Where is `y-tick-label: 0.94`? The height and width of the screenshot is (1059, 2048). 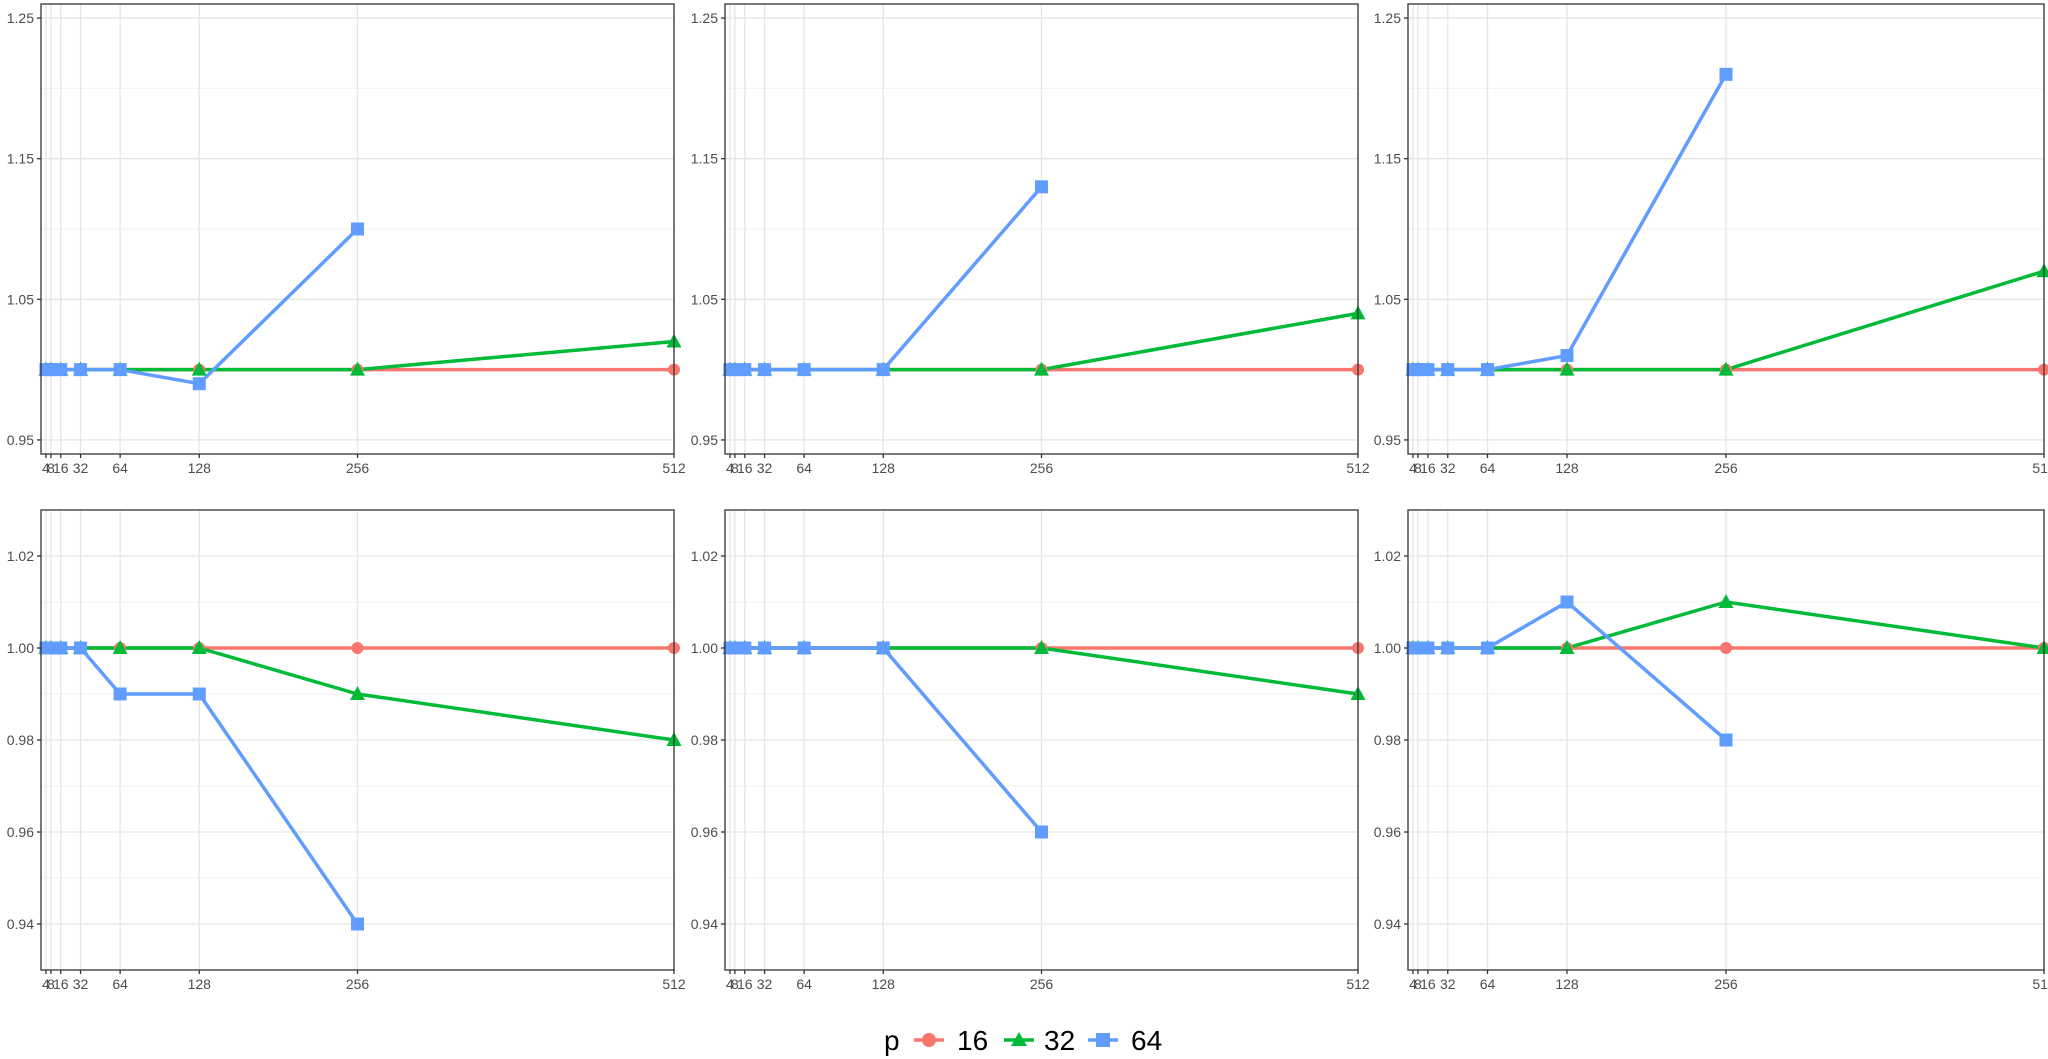
y-tick-label: 0.94 is located at coordinates (20, 924).